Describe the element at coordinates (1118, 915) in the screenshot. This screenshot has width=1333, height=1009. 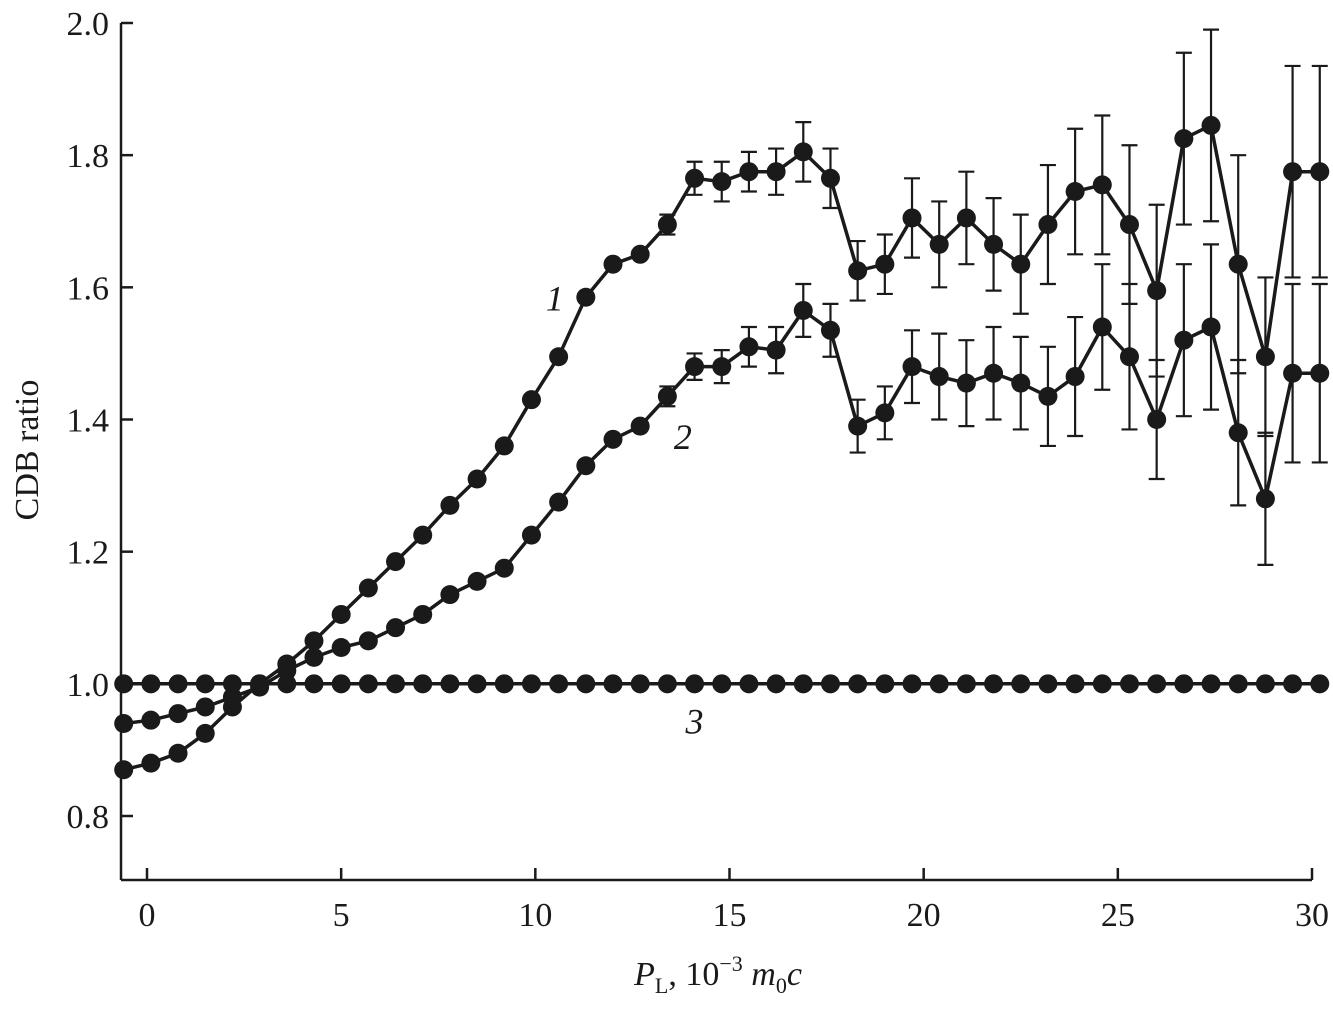
I see `x-tick-label: 25` at that location.